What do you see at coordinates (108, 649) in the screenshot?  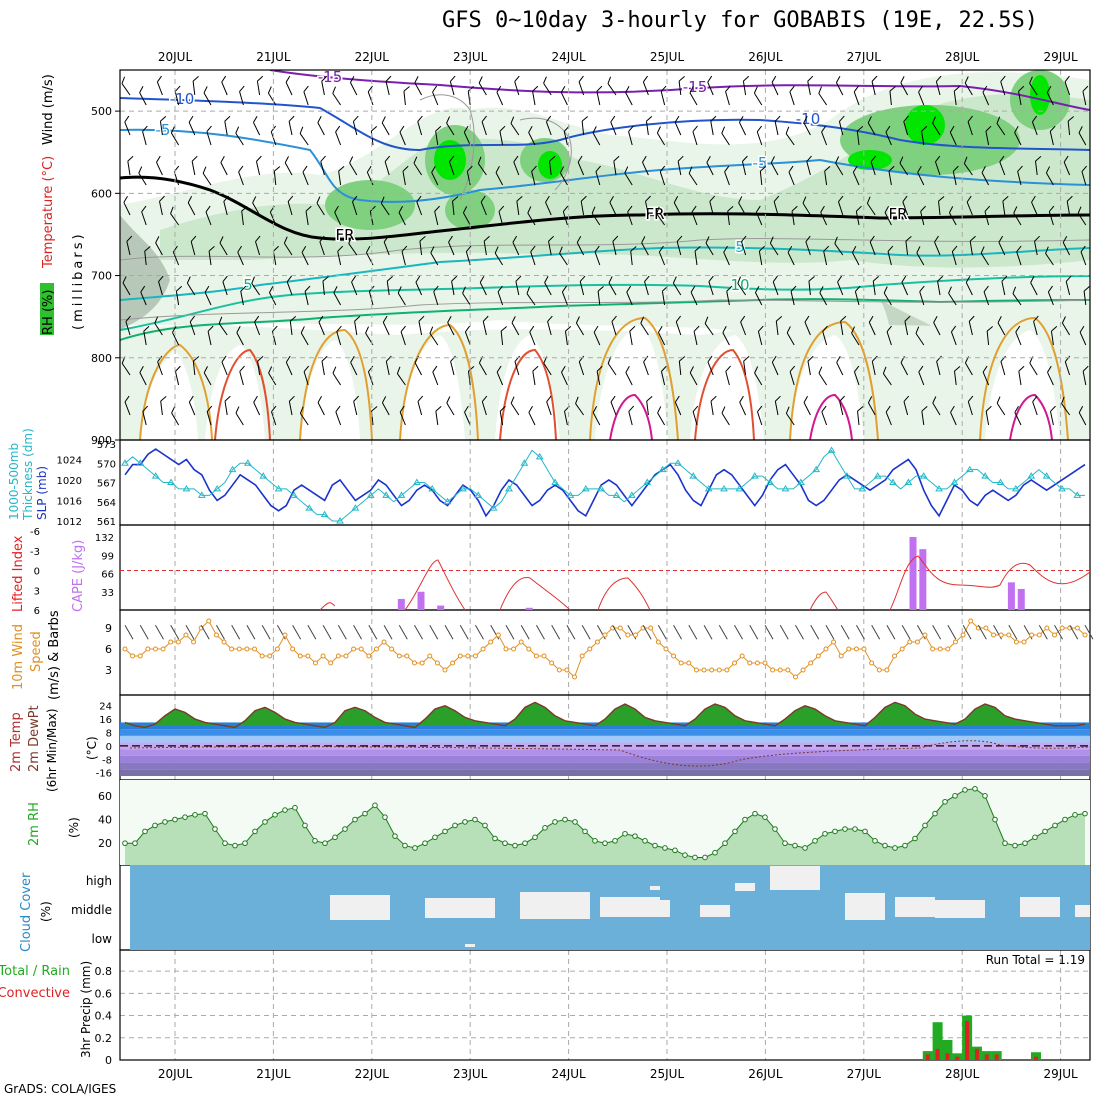 I see `wind-tick: 6` at bounding box center [108, 649].